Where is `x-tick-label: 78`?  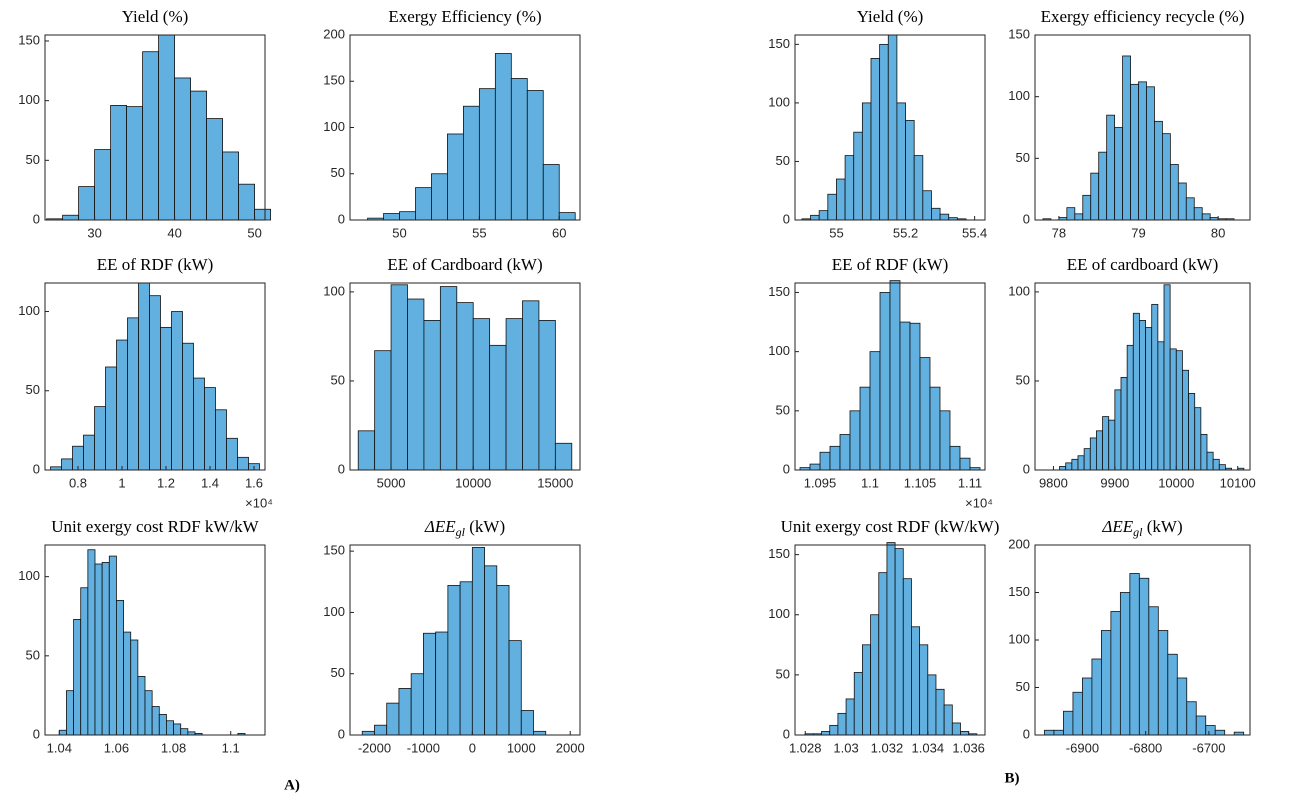
x-tick-label: 78 is located at coordinates (1059, 232).